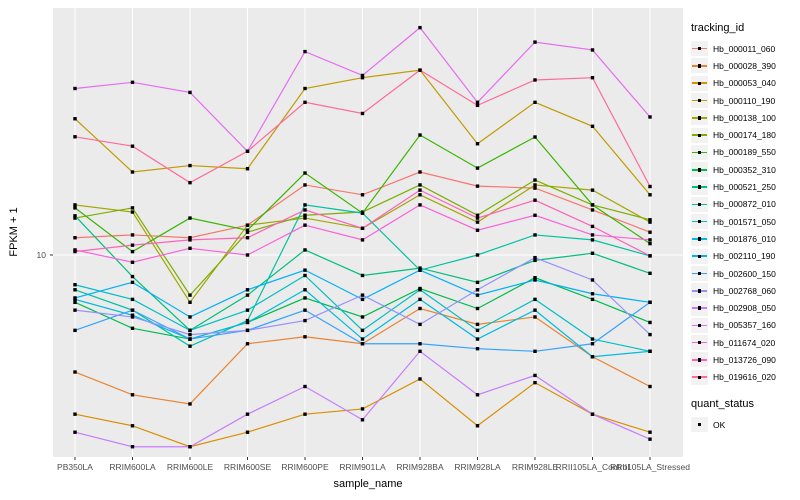 This screenshot has height=500, width=800. What do you see at coordinates (744, 204) in the screenshot?
I see `legend-entry-label: Hb_000872_010` at bounding box center [744, 204].